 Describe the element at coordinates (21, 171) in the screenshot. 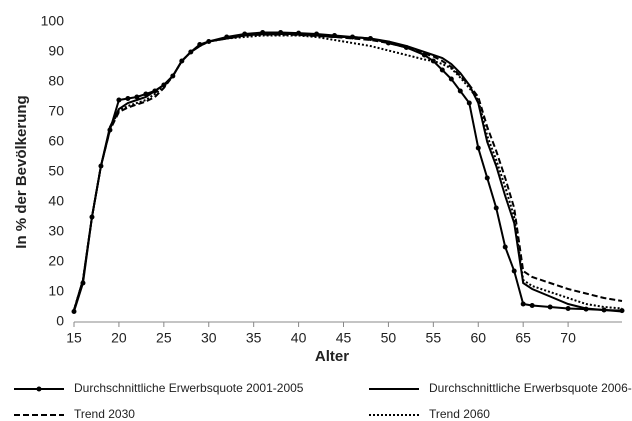

I see `y-axis-label: In % der Bevölkerung` at that location.